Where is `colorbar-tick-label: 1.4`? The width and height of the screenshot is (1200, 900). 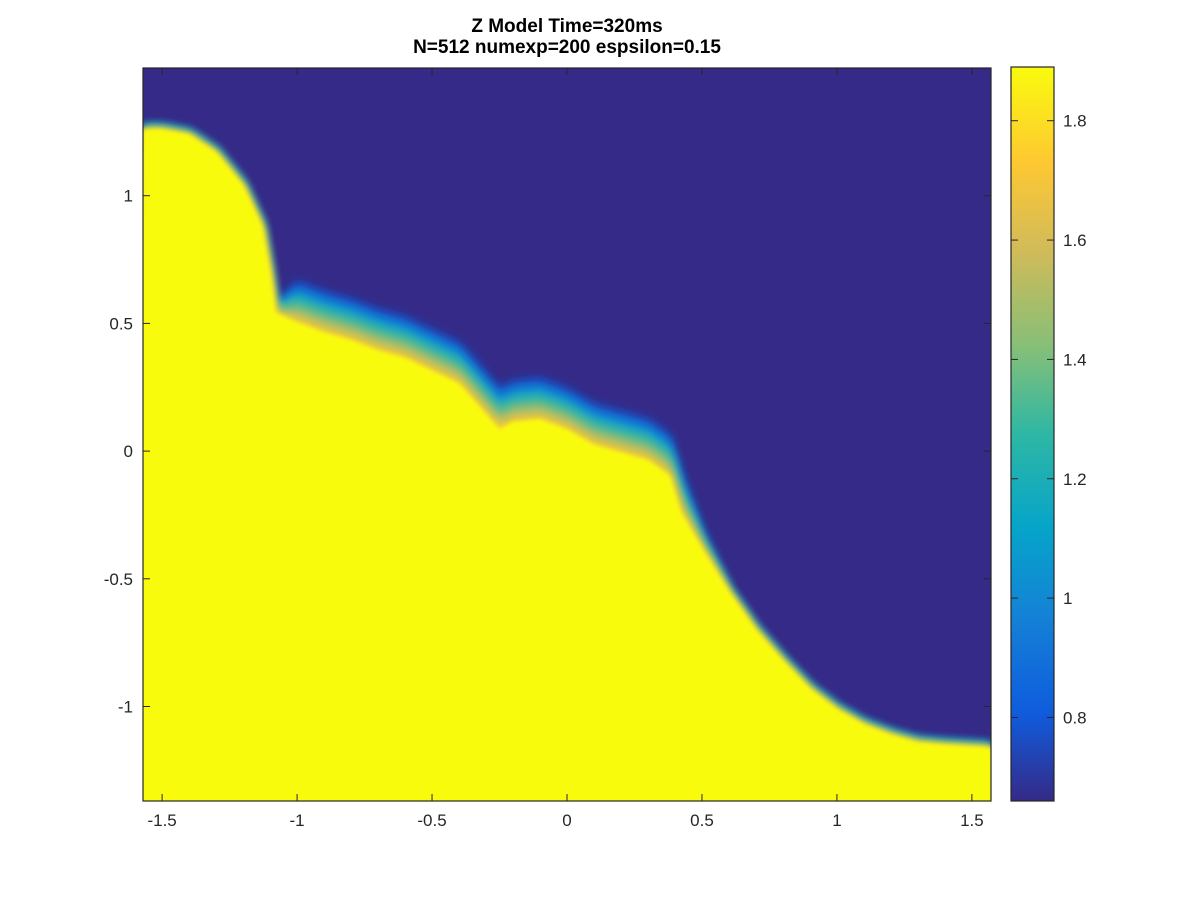
colorbar-tick-label: 1.4 is located at coordinates (1075, 359).